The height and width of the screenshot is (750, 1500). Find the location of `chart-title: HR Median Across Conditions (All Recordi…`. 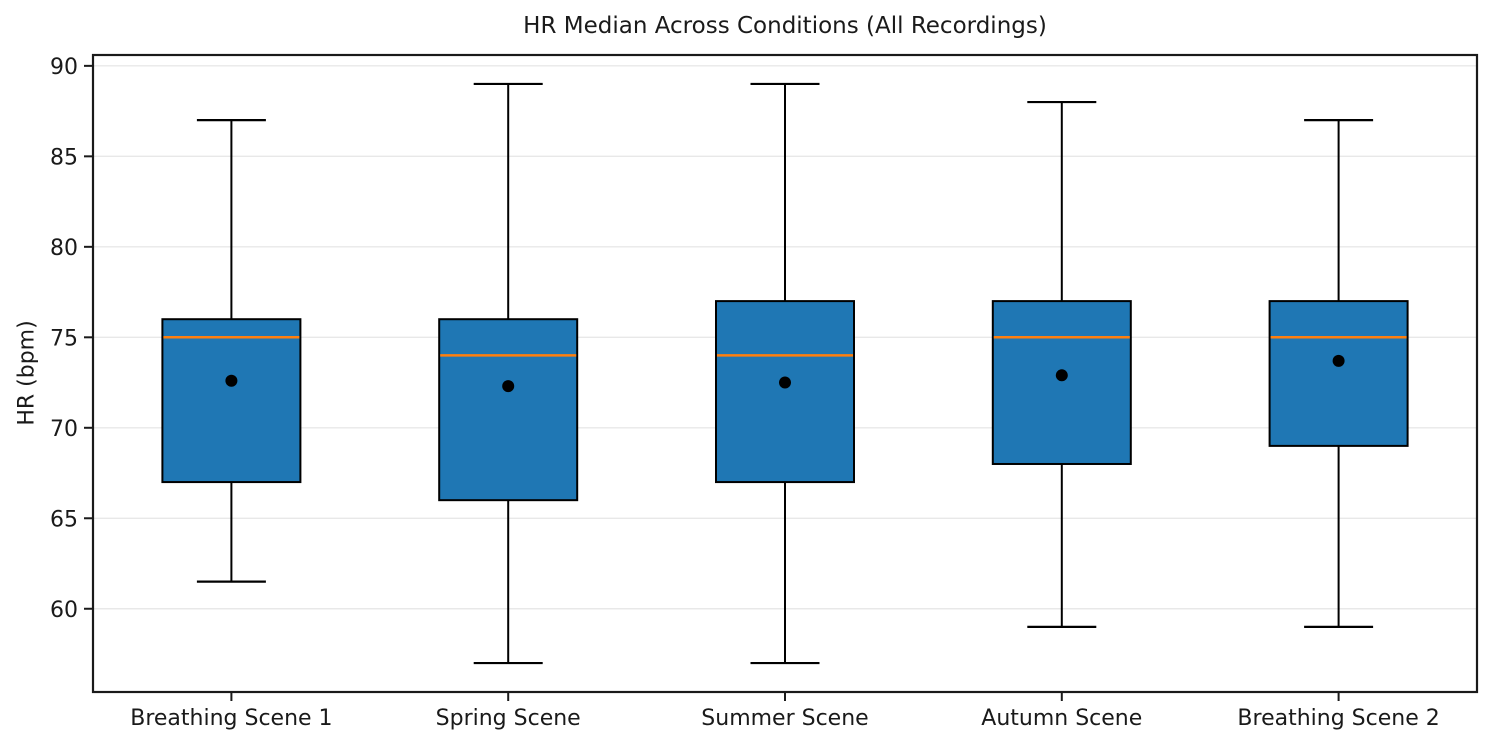

chart-title: HR Median Across Conditions (All Recordi… is located at coordinates (785, 26).